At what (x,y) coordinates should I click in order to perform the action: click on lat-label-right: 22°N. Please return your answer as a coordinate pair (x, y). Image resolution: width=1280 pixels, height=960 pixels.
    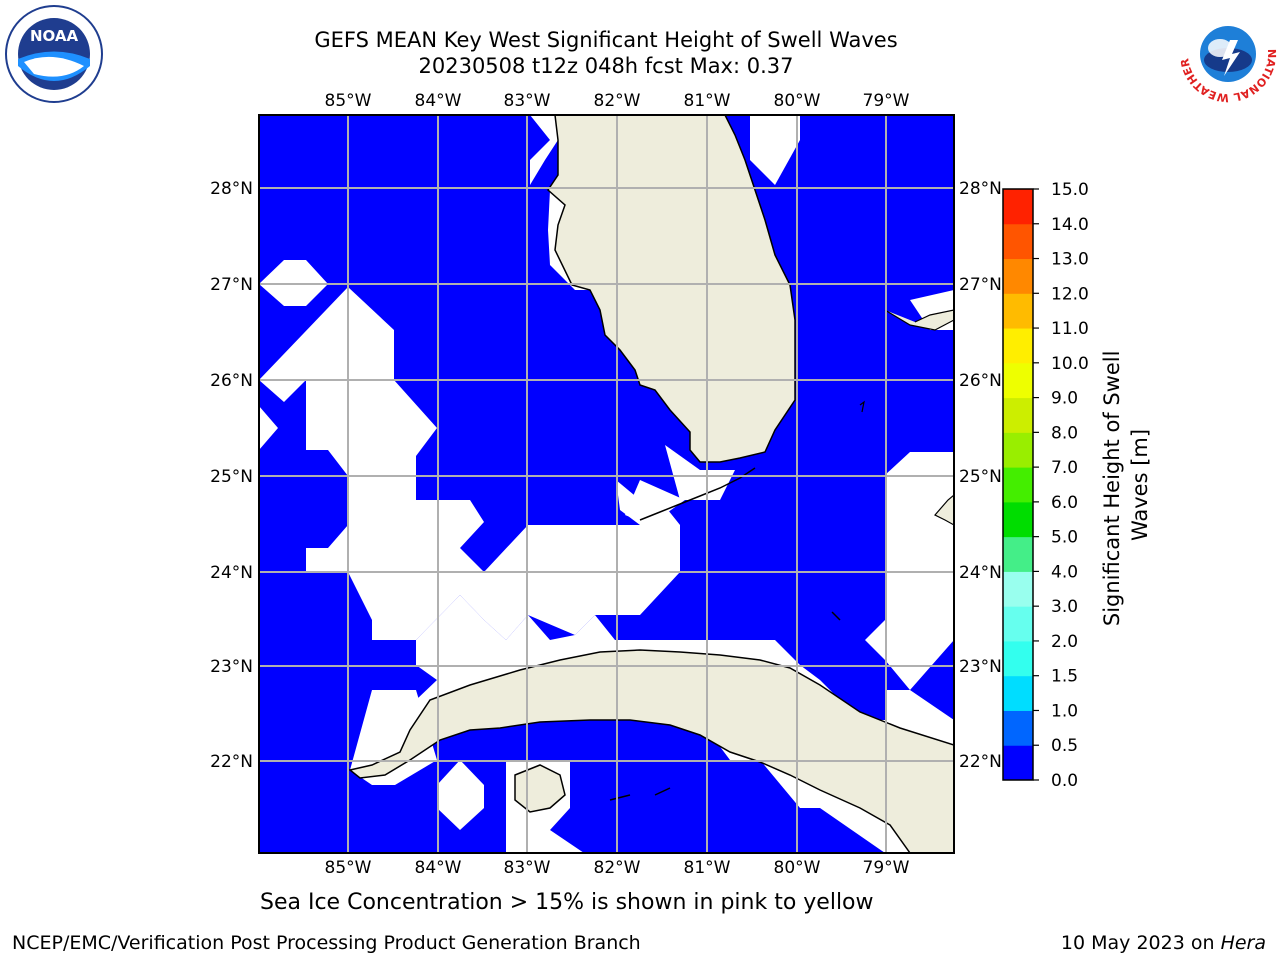
    Looking at the image, I should click on (980, 762).